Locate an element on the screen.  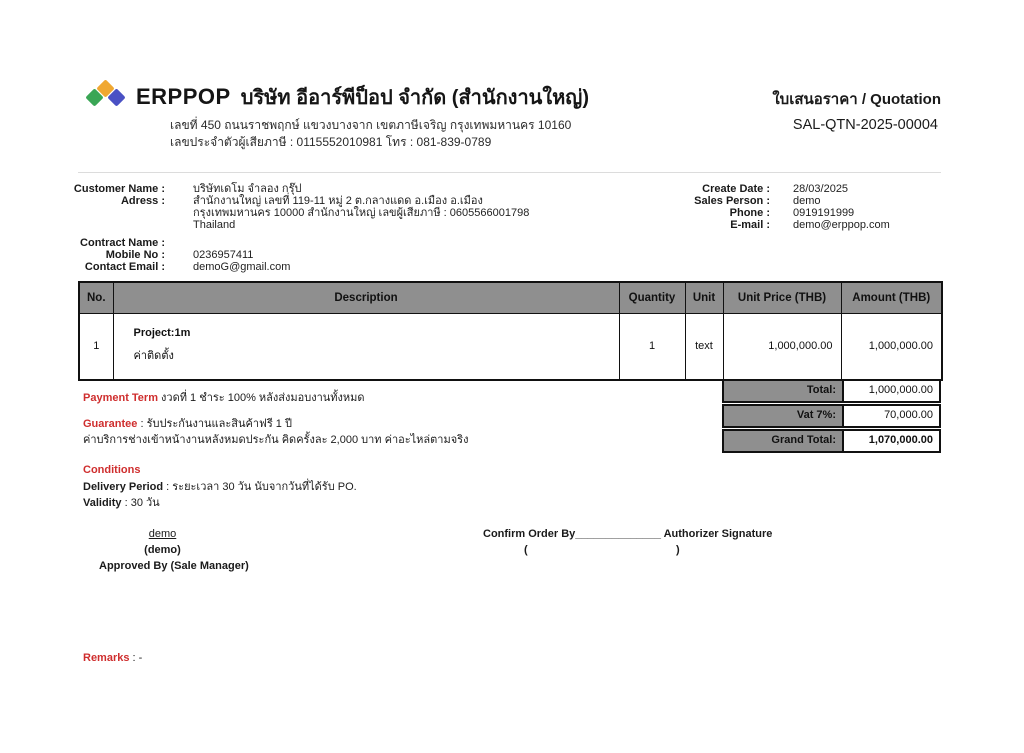
total-row: Total: 1,000,000.00 is located at coordinates (831, 391).